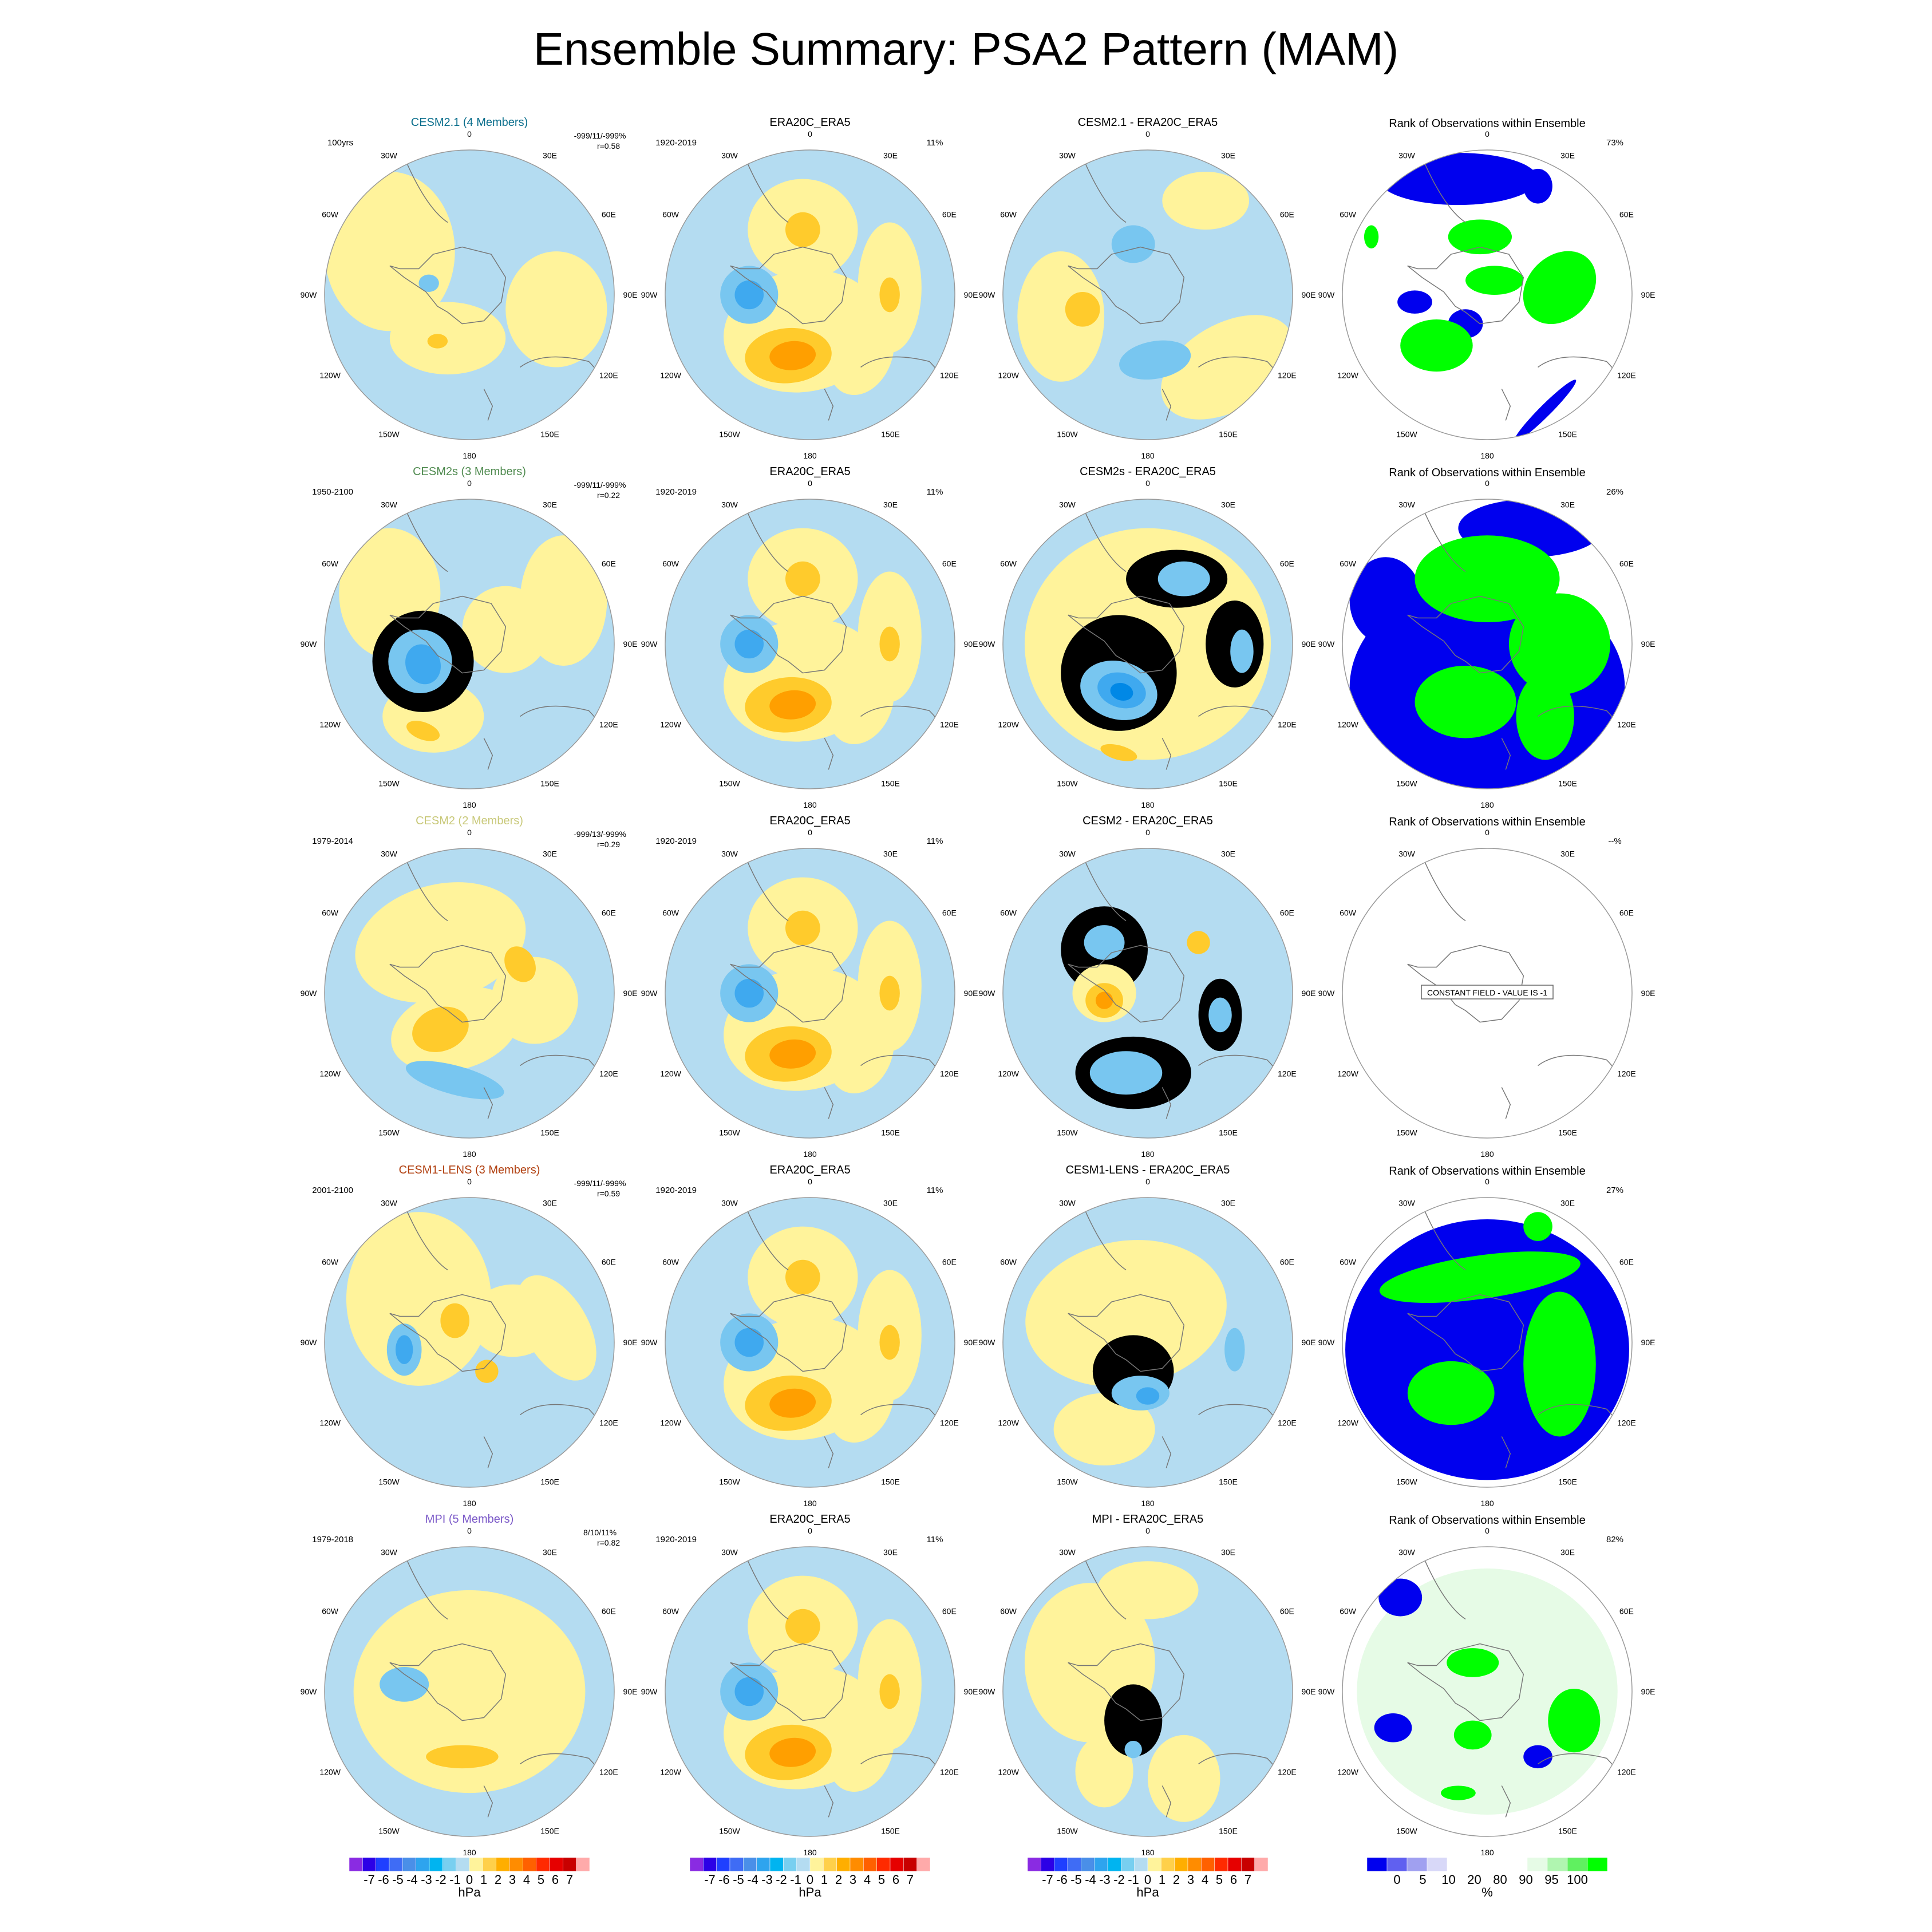  I want to click on colorbar-tick: -1, so click(455, 1879).